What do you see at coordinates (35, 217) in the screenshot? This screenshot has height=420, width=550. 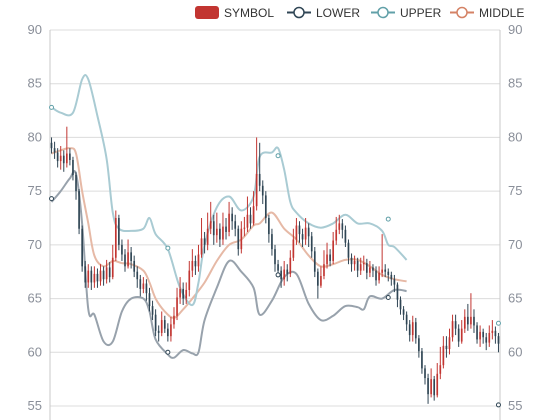 I see `y-axis-left: 55 60 65 70 75 80 85 90` at bounding box center [35, 217].